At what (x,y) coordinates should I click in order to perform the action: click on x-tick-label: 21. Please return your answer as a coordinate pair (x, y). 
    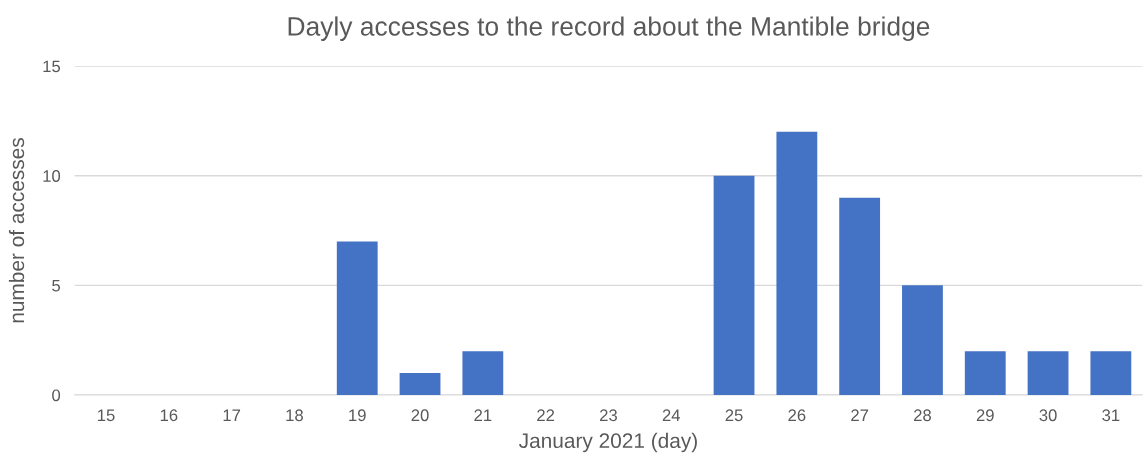
    Looking at the image, I should click on (483, 415).